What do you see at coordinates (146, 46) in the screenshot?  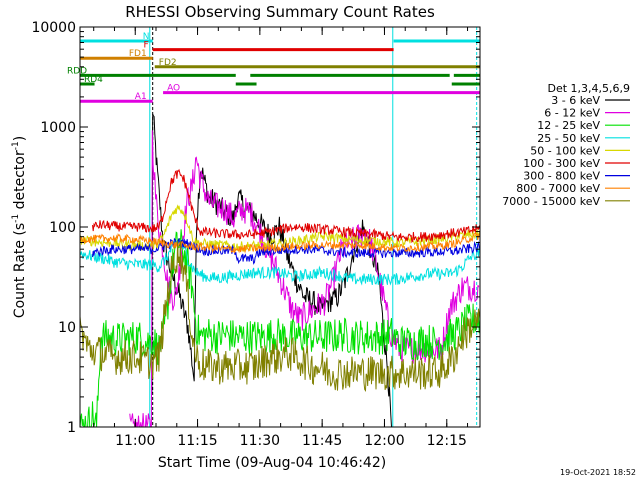 I see `flag-label-F: F` at bounding box center [146, 46].